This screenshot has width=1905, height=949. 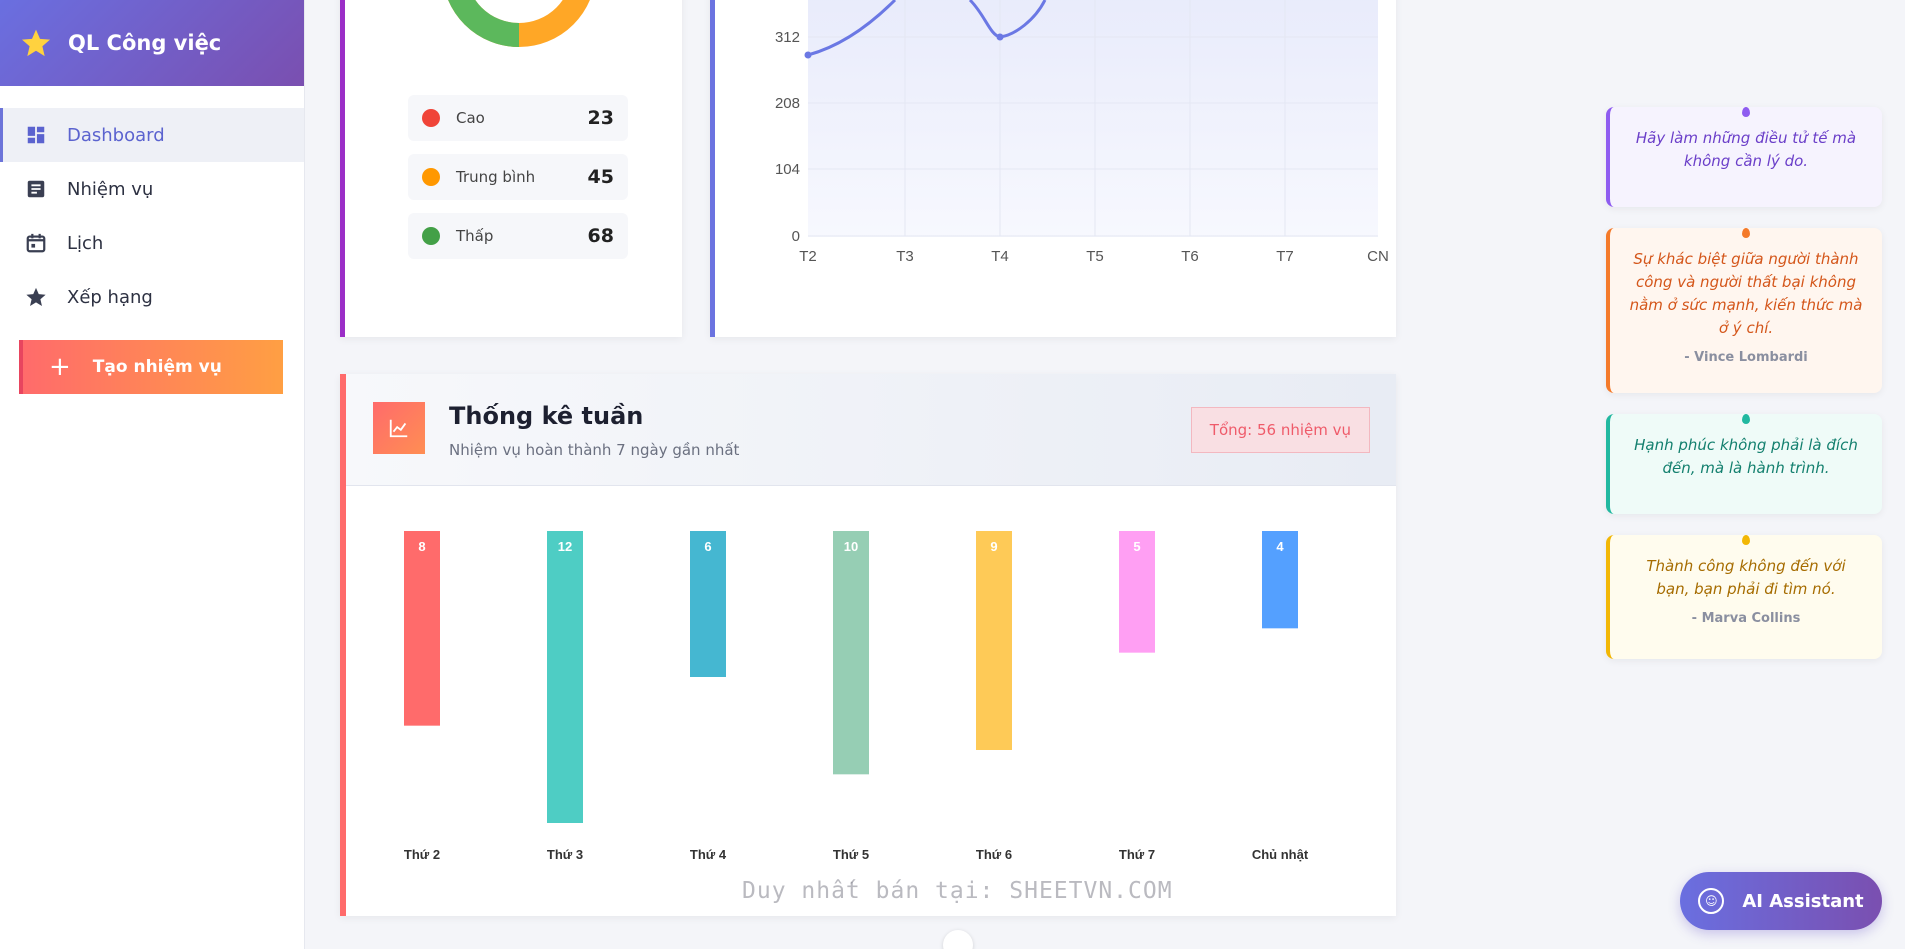 What do you see at coordinates (1378, 256) in the screenshot?
I see `x-tick-label: CN` at bounding box center [1378, 256].